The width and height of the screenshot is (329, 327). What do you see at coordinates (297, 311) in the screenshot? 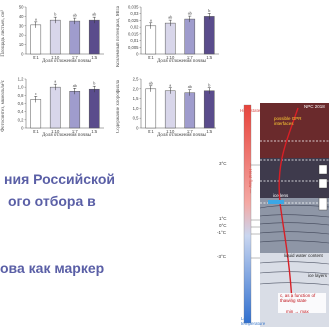
I see `minmax-label: min → max` at bounding box center [297, 311].